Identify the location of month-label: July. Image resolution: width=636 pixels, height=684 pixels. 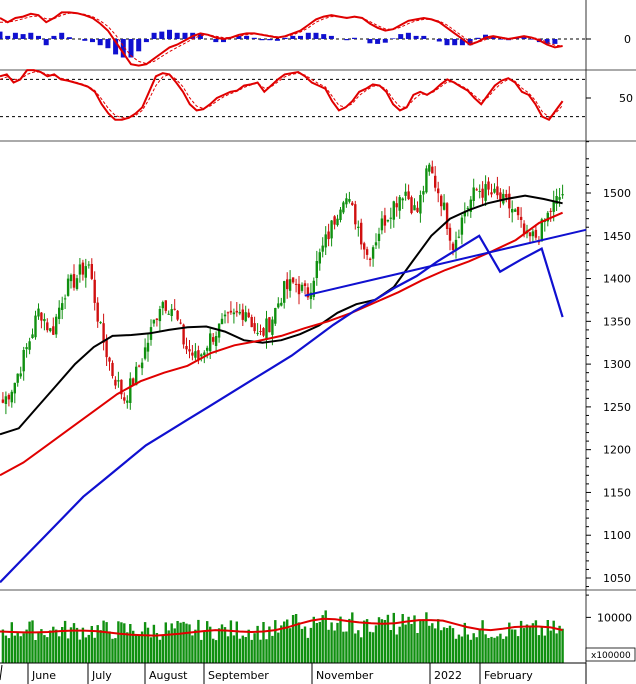
(101, 675).